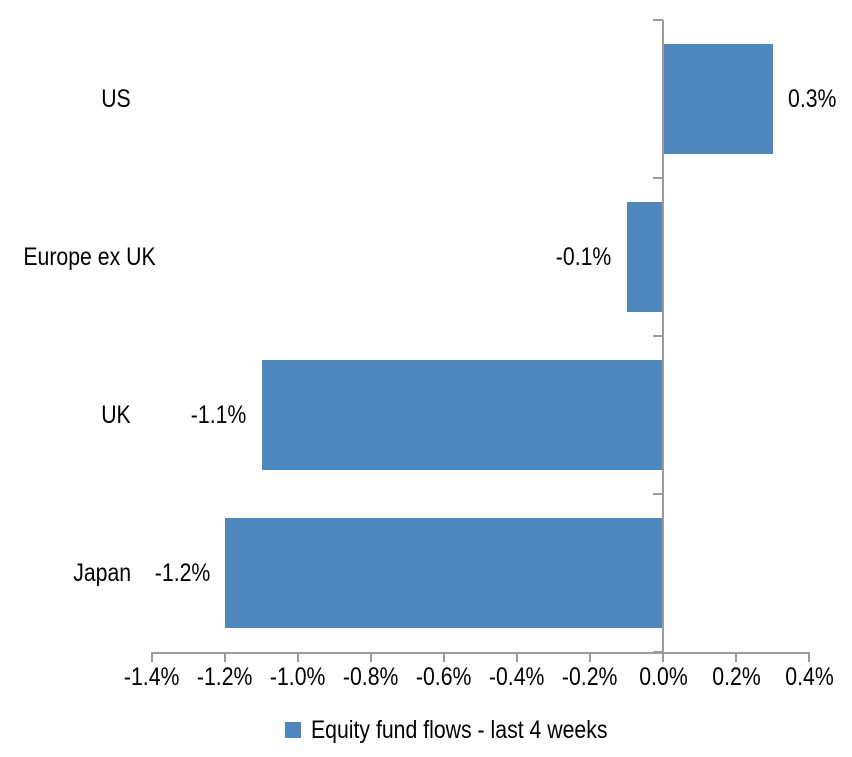  I want to click on x-axis-tick-label-5-text: -0.4%, so click(517, 677).